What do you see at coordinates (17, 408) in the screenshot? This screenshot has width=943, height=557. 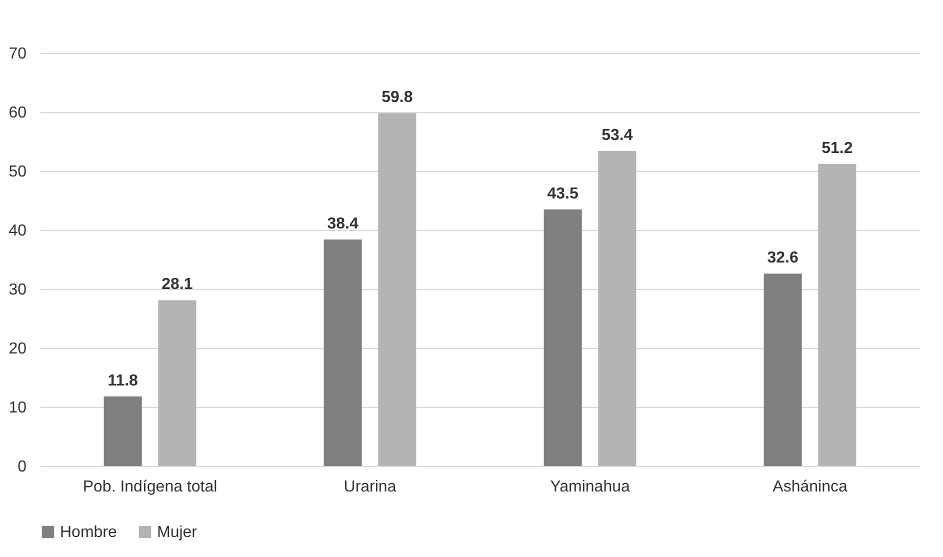 I see `y-tick-label: 10` at bounding box center [17, 408].